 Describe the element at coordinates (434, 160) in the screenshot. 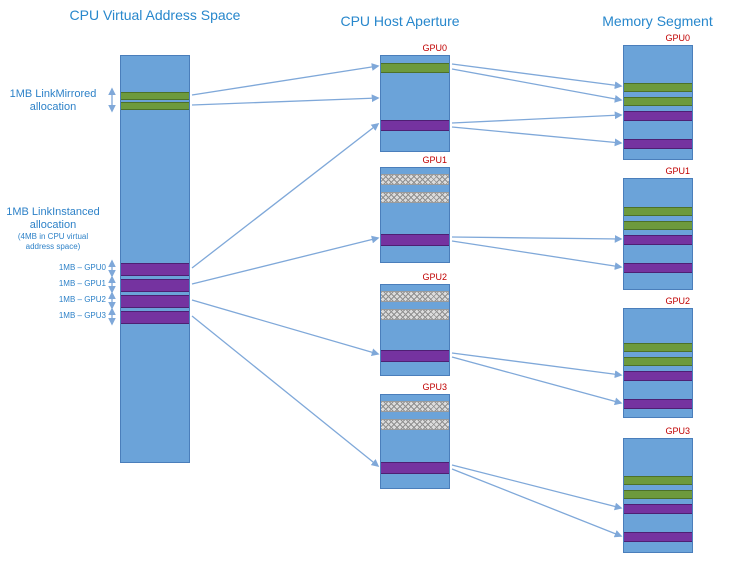

I see `aperture-box-gpu1-title: GPU1` at that location.